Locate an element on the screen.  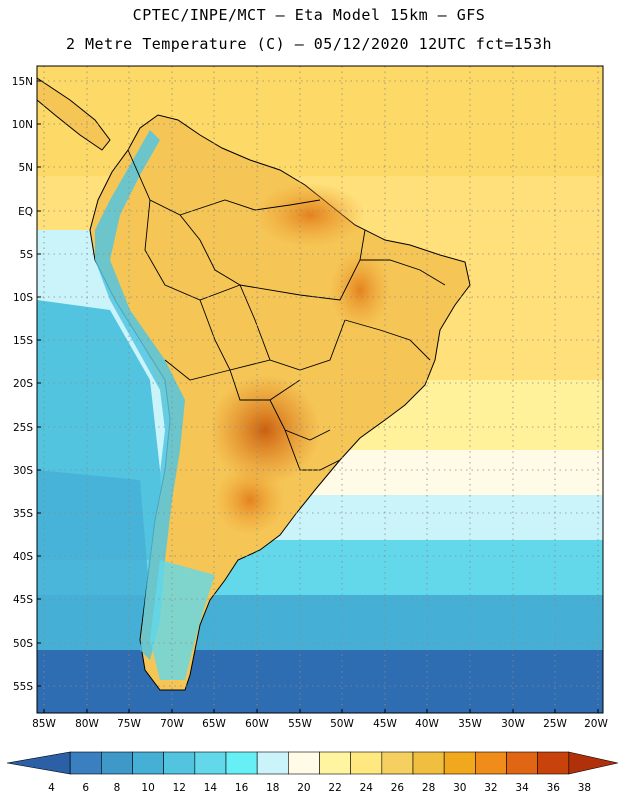
lon-label: 60W is located at coordinates (257, 724).